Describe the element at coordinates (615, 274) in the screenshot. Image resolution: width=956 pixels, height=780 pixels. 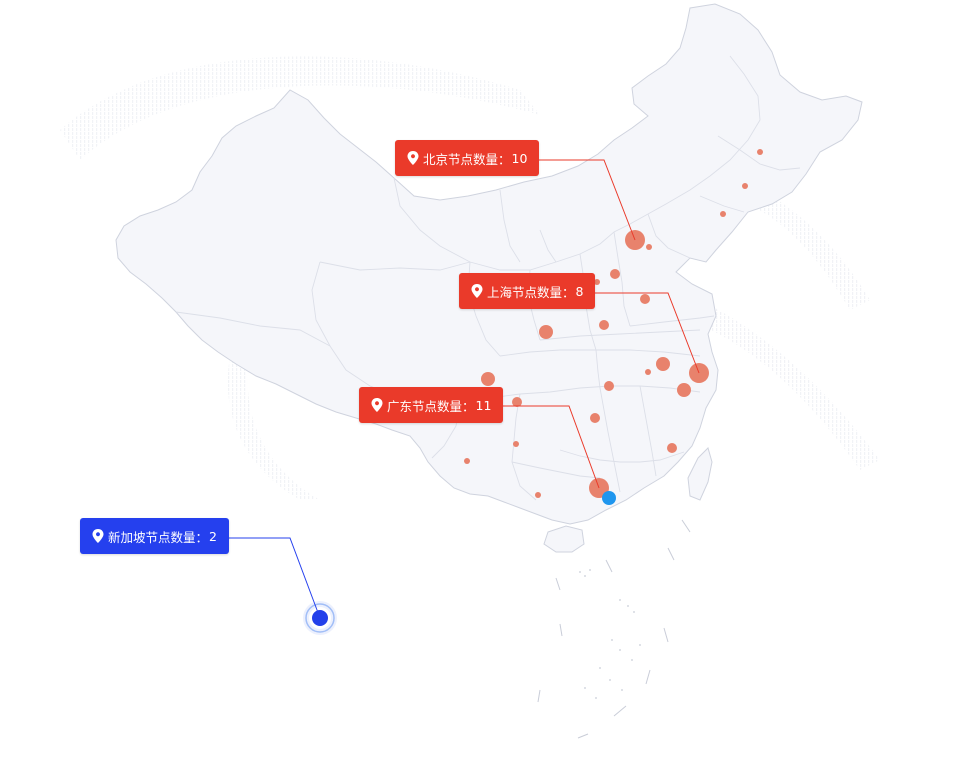
I see `bubble-shanxi` at that location.